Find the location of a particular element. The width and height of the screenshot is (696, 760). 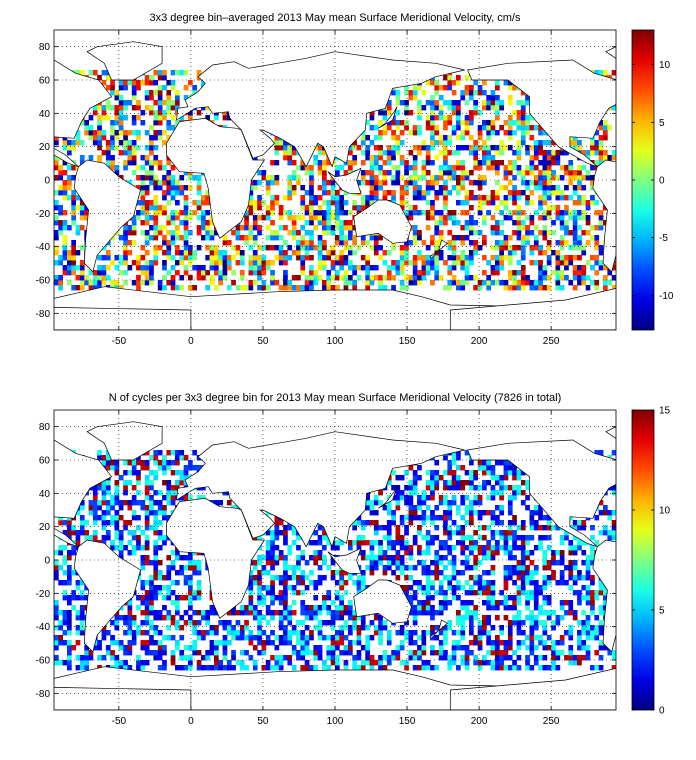

y-tick-label: 40 is located at coordinates (45, 114).